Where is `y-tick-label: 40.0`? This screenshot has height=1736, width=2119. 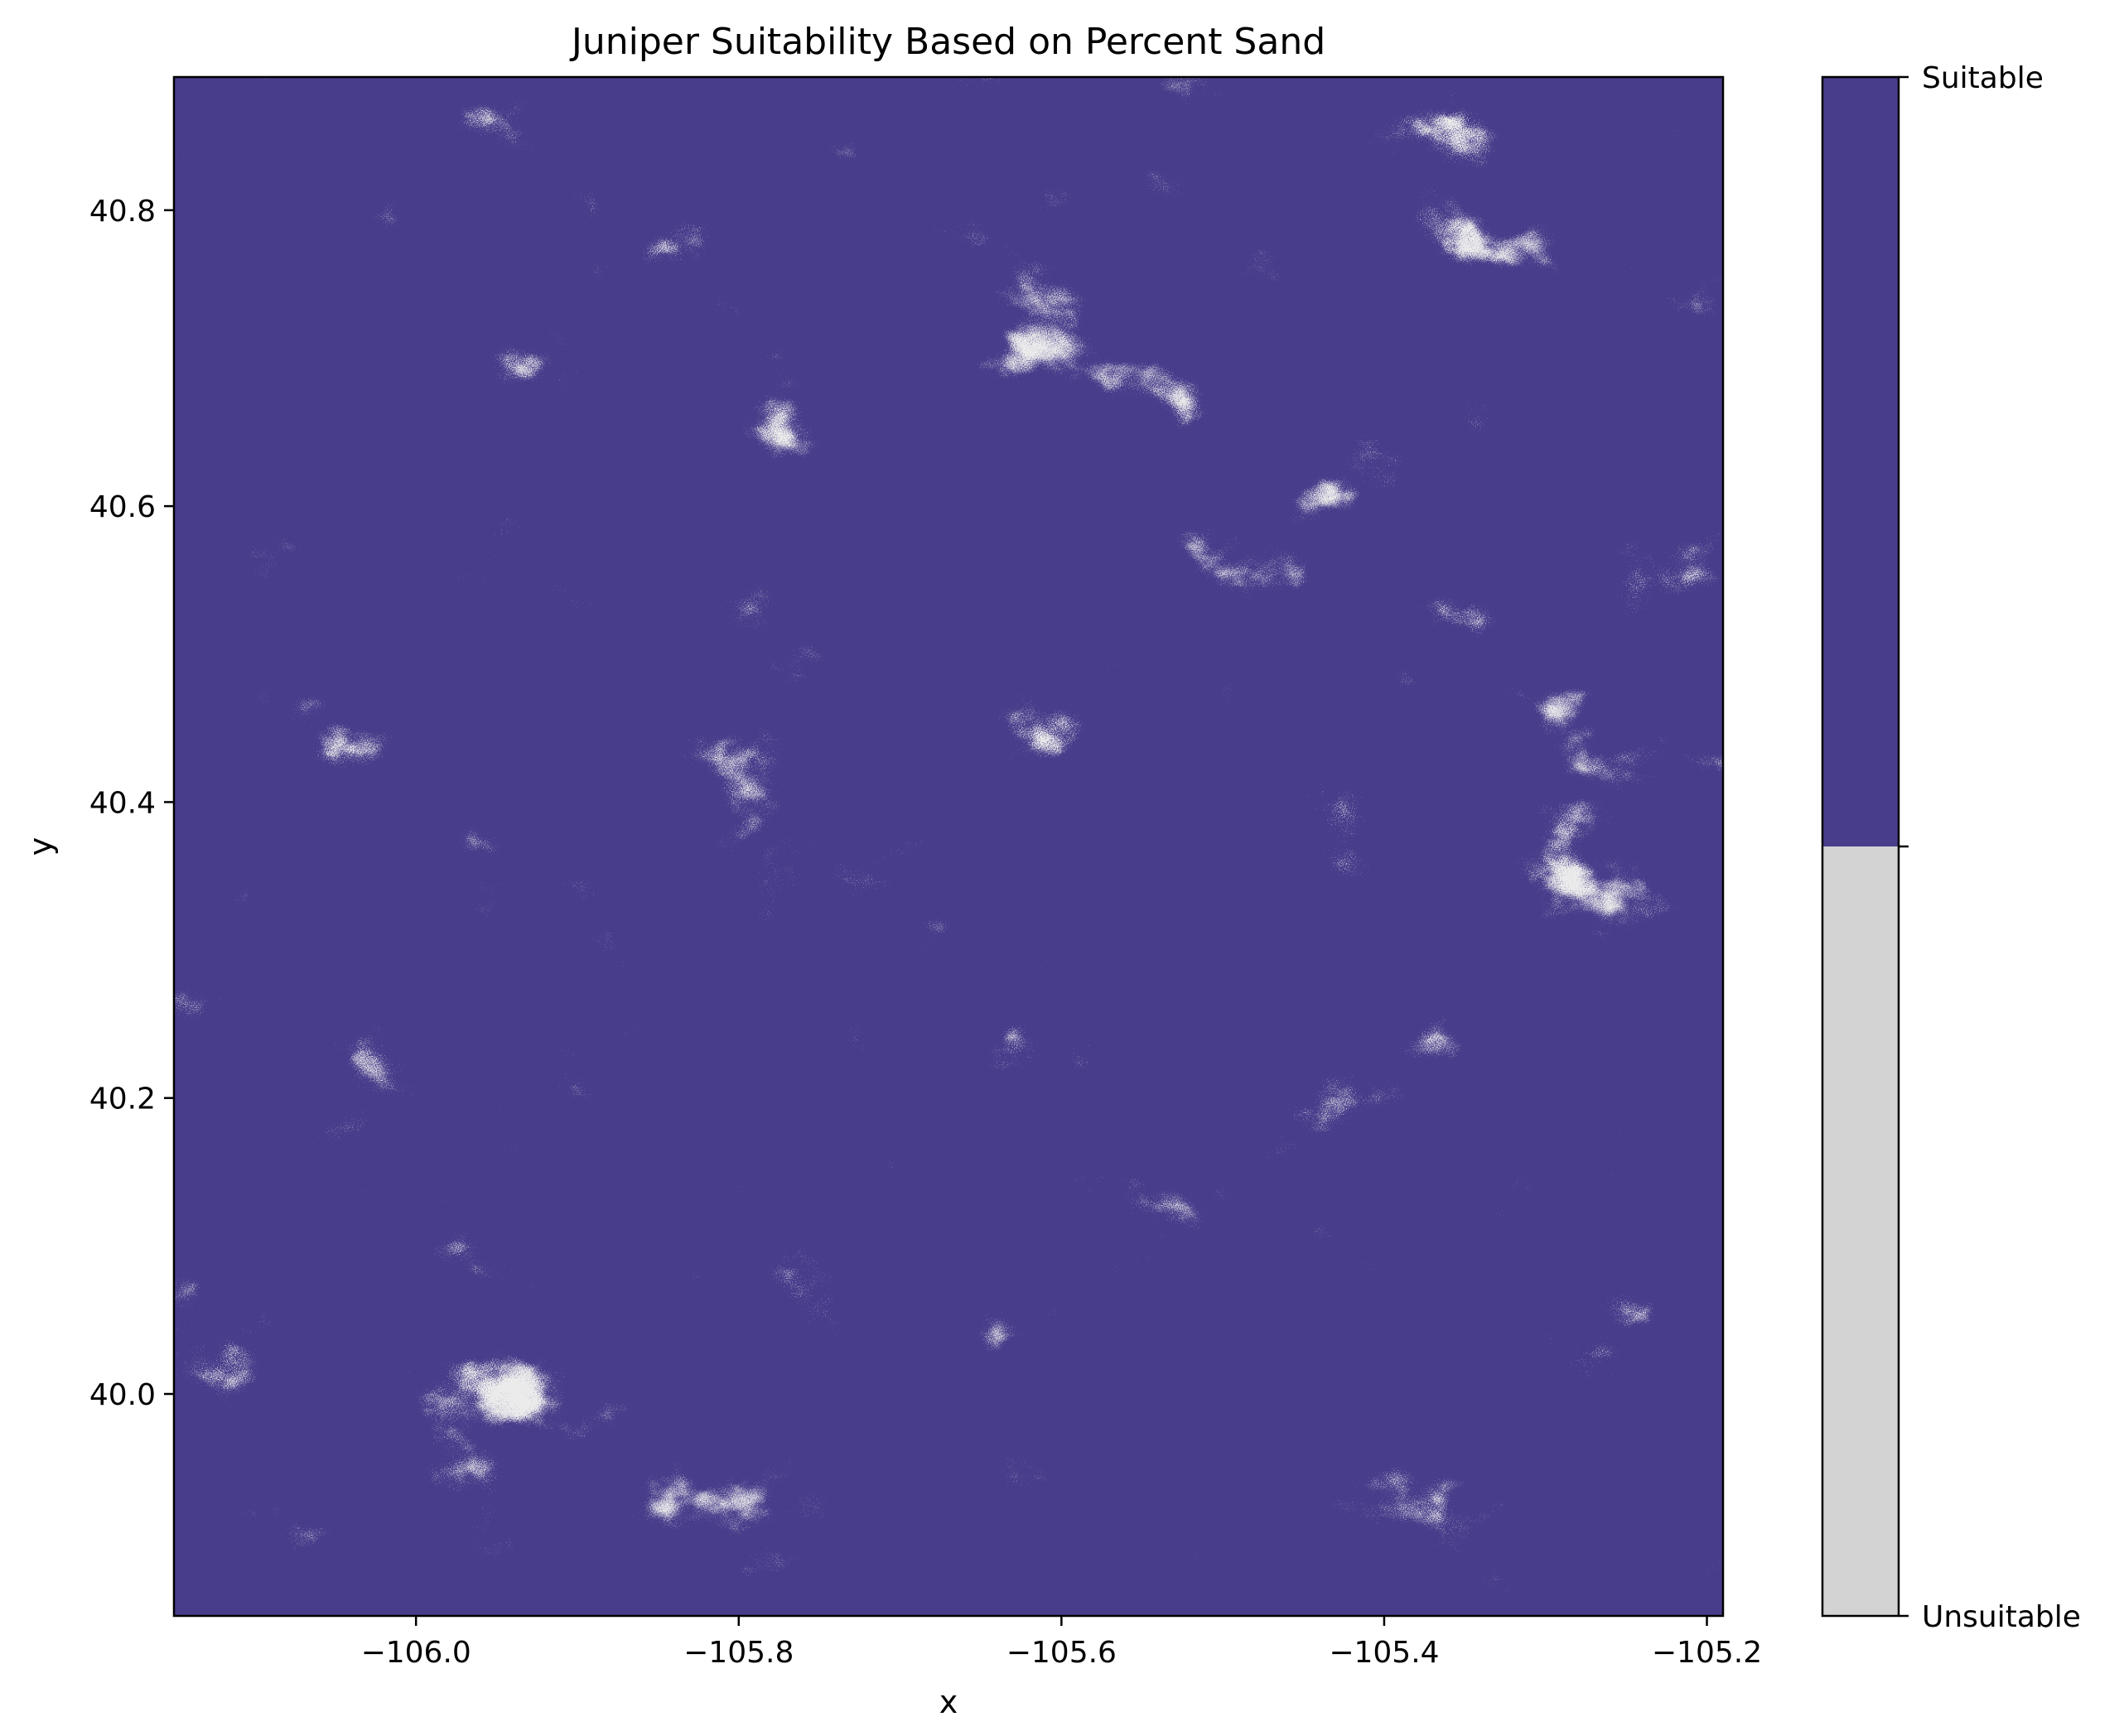 y-tick-label: 40.0 is located at coordinates (122, 1395).